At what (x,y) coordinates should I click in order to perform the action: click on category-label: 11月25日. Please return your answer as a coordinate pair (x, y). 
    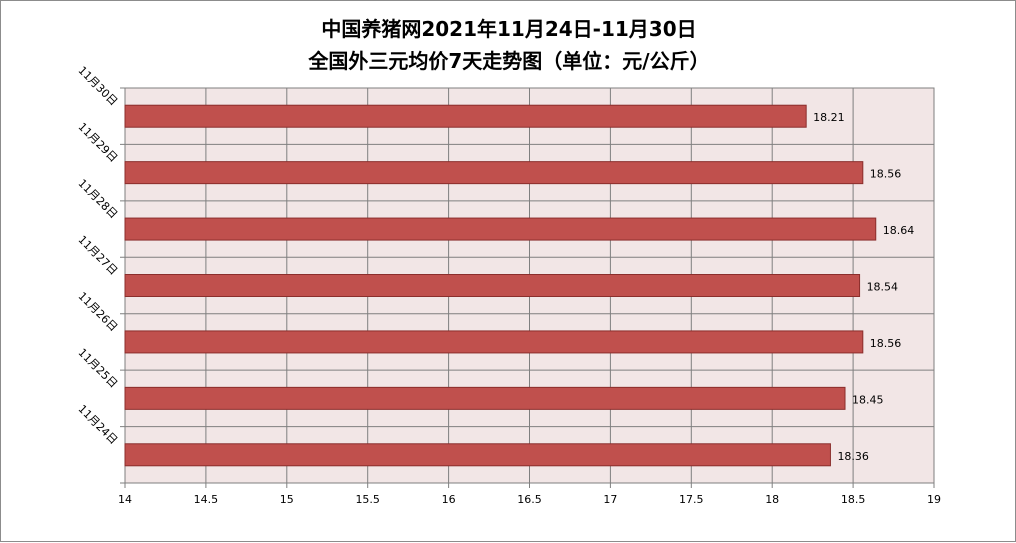
    Looking at the image, I should click on (98, 368).